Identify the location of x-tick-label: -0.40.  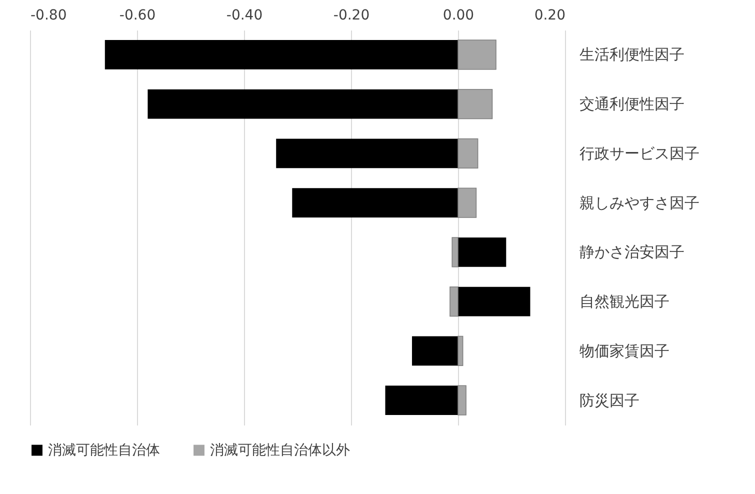
(244, 16).